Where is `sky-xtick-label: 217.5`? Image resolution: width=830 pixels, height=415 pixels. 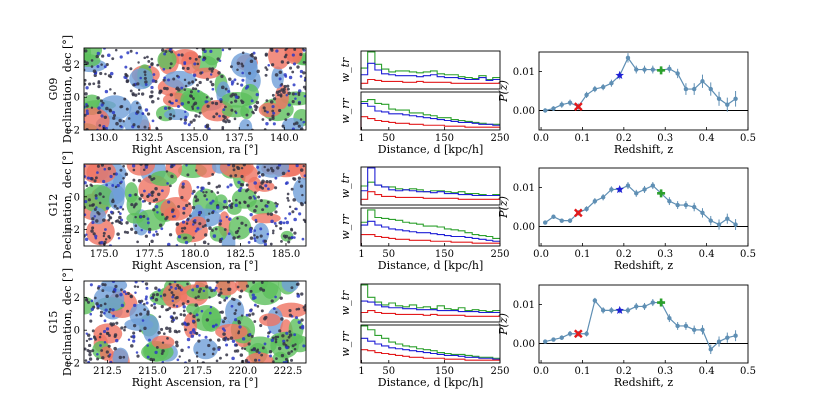 sky-xtick-label: 217.5 is located at coordinates (197, 371).